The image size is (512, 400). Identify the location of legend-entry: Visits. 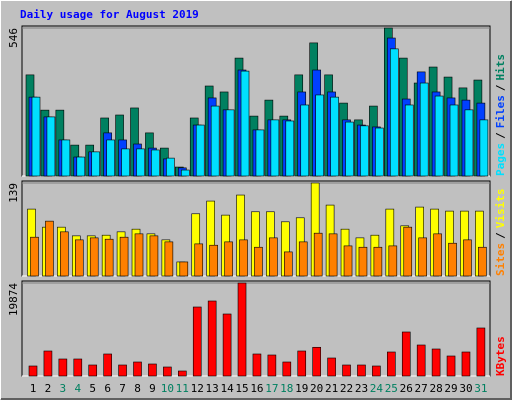
(500, 209).